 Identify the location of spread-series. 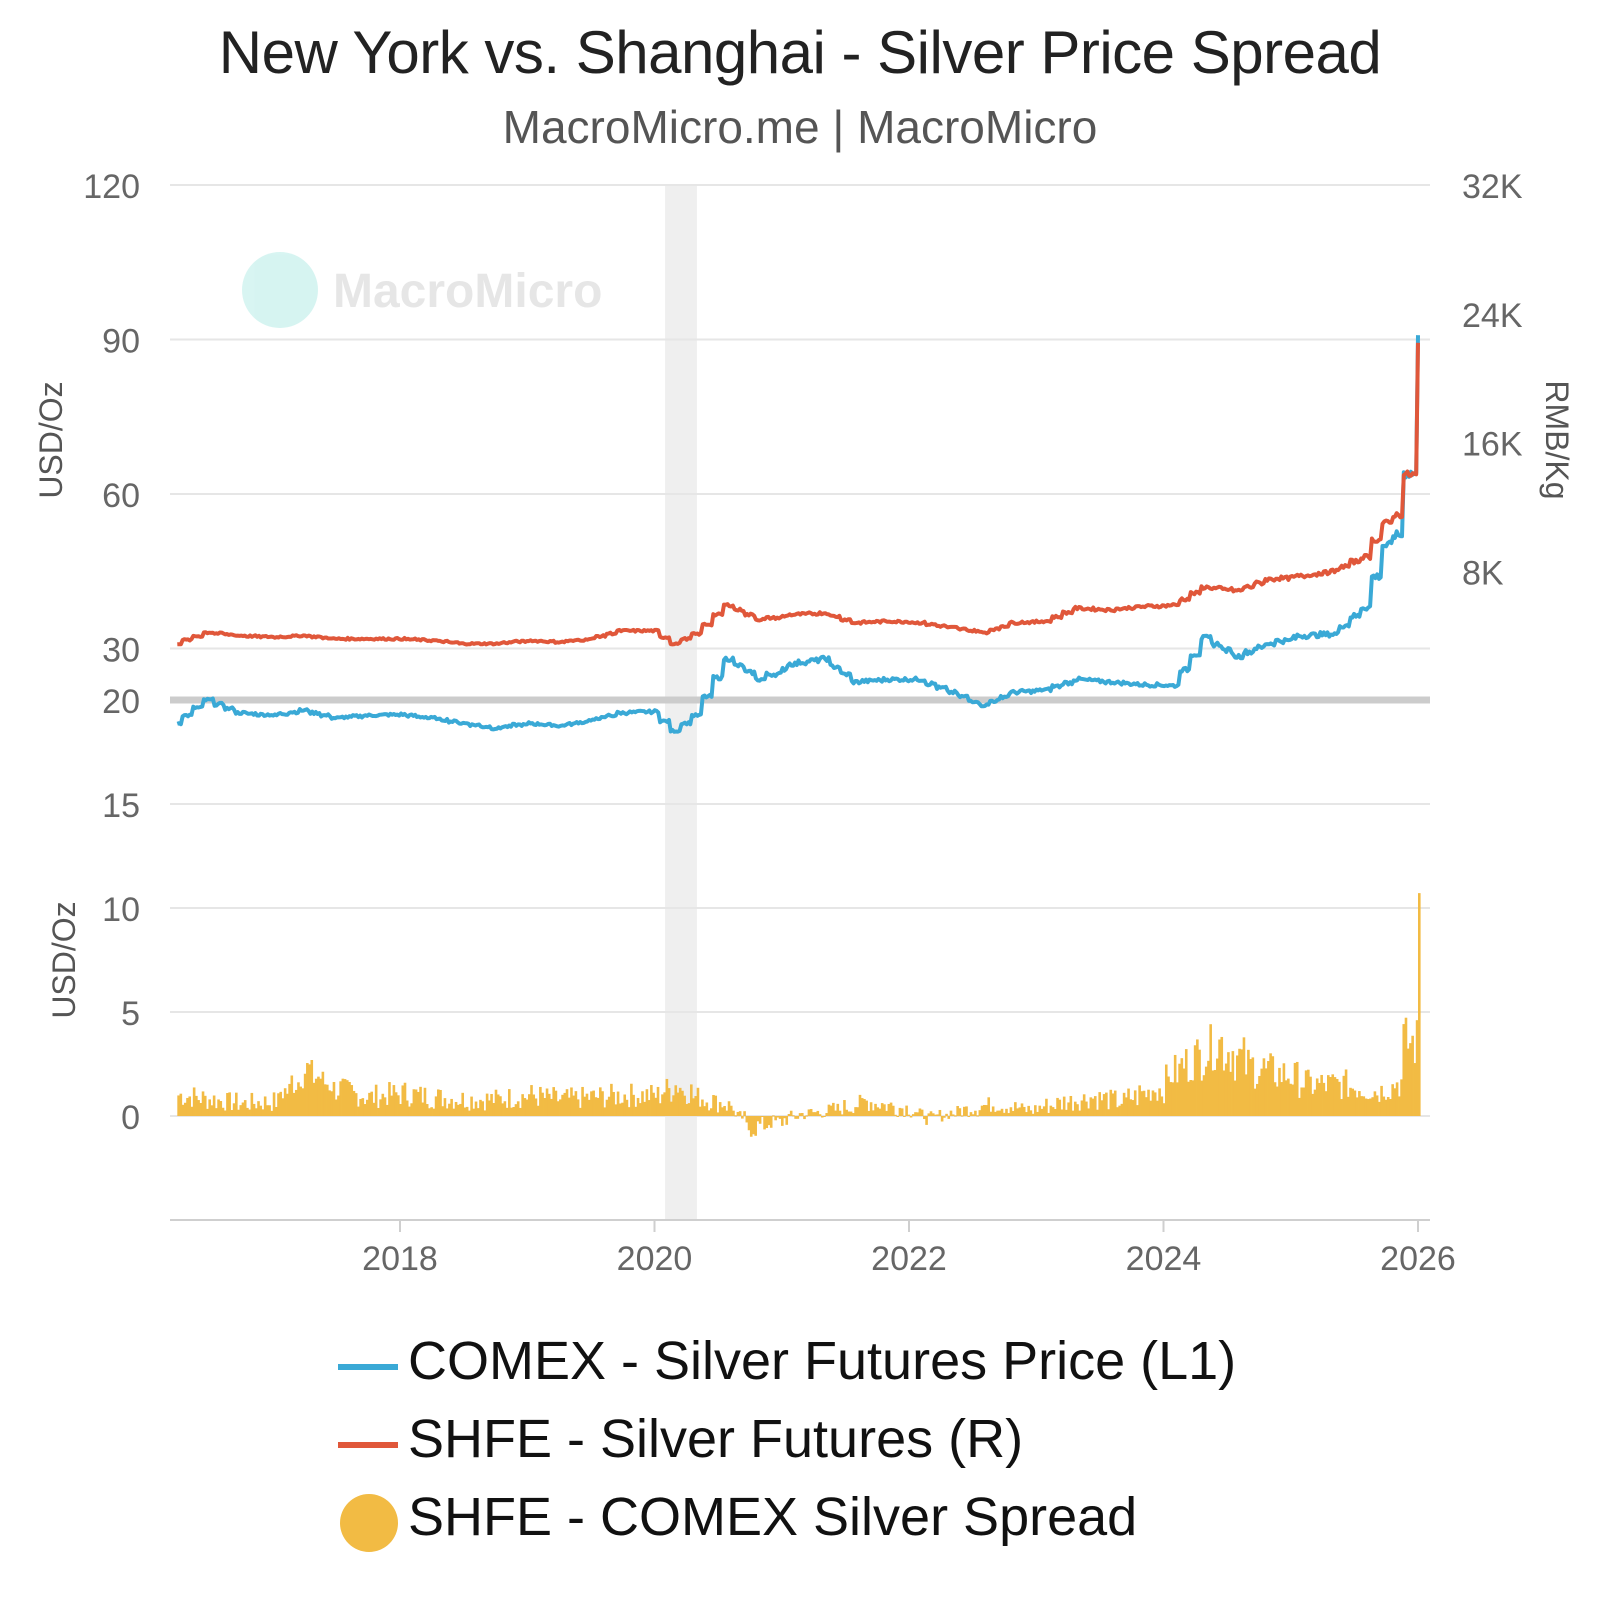
(799, 1015).